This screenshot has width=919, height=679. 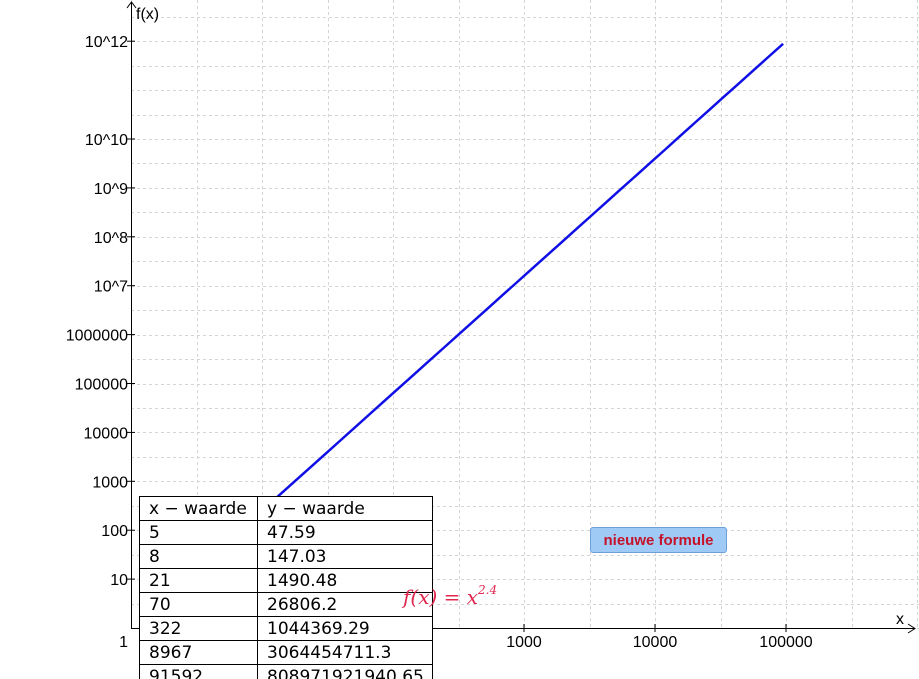 I want to click on table-cell-y: 808971921940.65, so click(x=345, y=671).